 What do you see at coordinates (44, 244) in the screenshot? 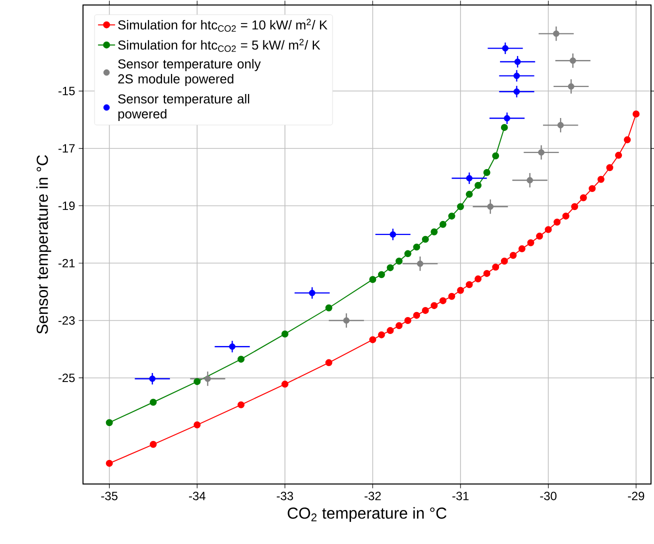
I see `y-axis-title: Sensor temperature in °C` at bounding box center [44, 244].